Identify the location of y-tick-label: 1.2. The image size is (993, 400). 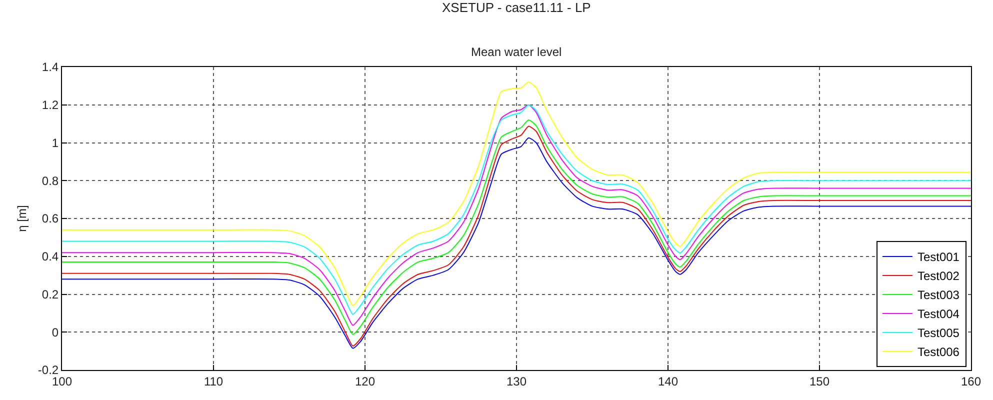
(50, 105).